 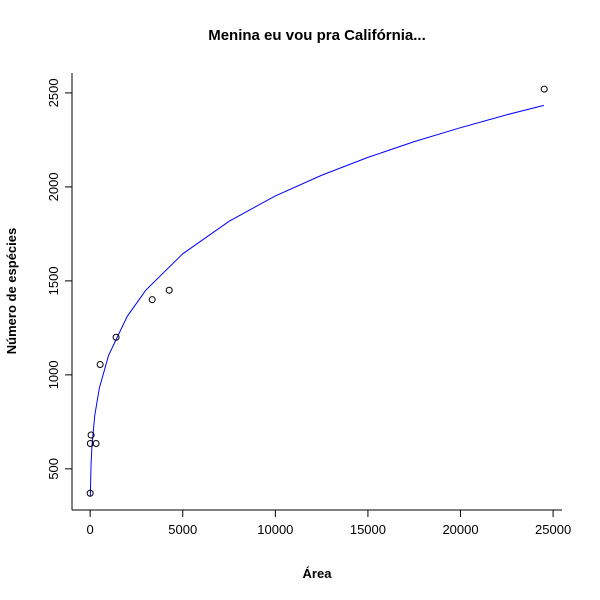 What do you see at coordinates (53, 280) in the screenshot?
I see `y-tick-label: 1500` at bounding box center [53, 280].